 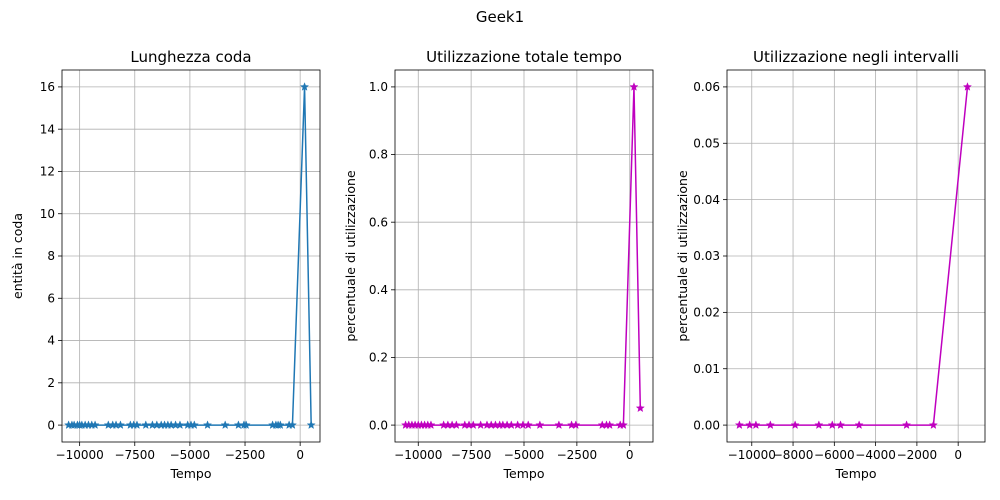 What do you see at coordinates (51, 425) in the screenshot?
I see `y-tick-label: 0` at bounding box center [51, 425].